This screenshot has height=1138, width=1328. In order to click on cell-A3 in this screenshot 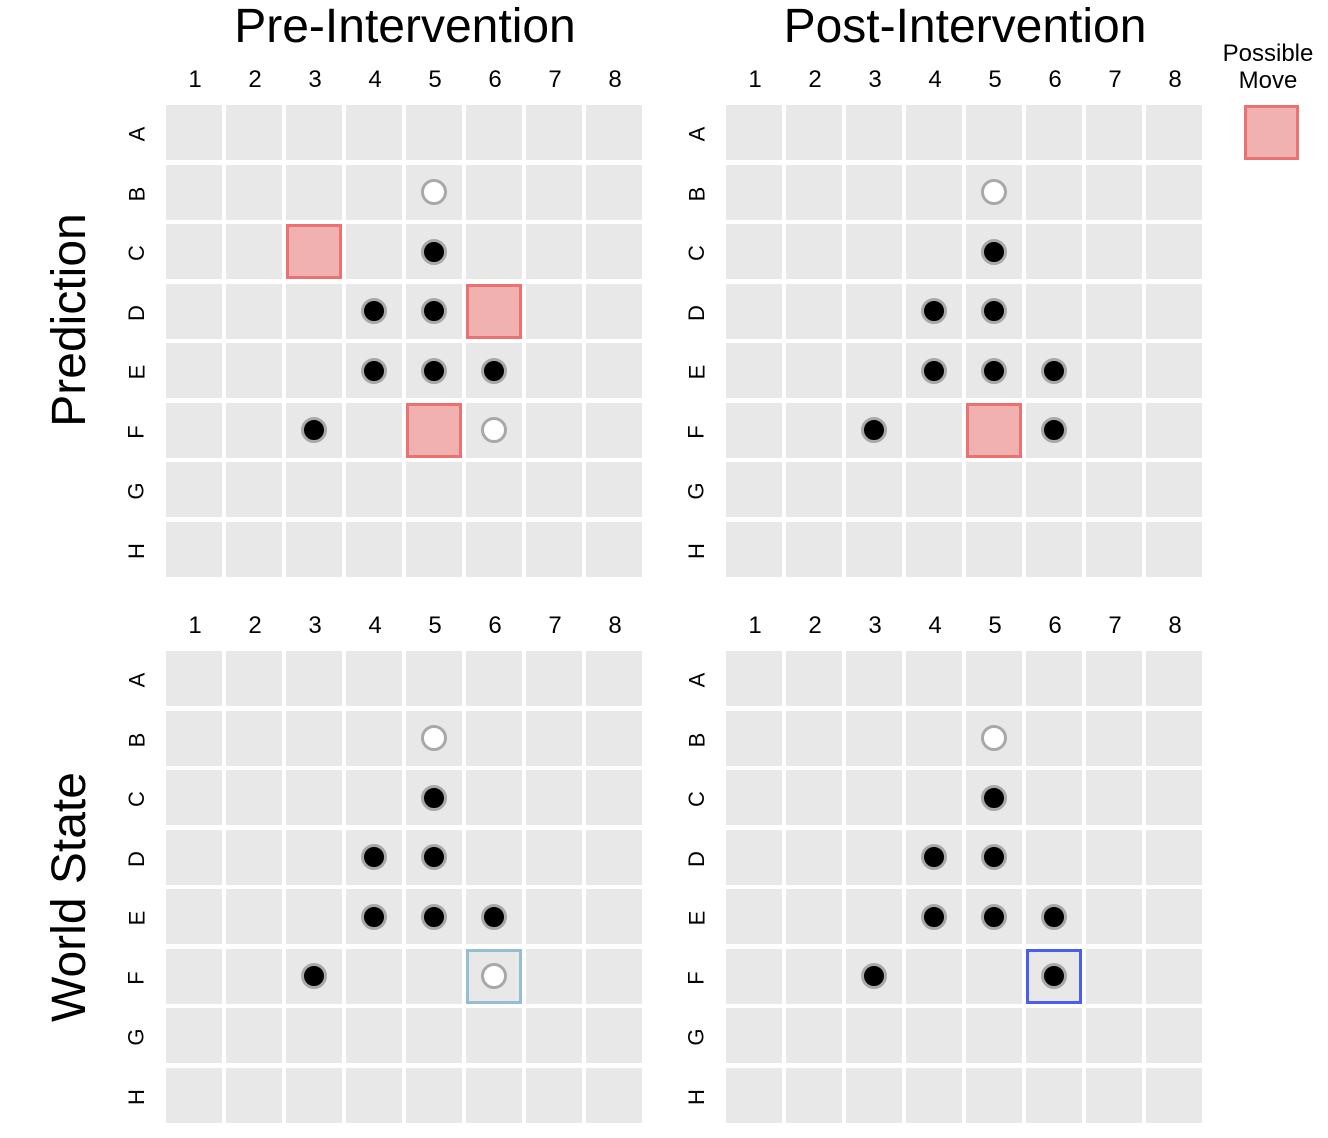, I will do `click(874, 132)`.